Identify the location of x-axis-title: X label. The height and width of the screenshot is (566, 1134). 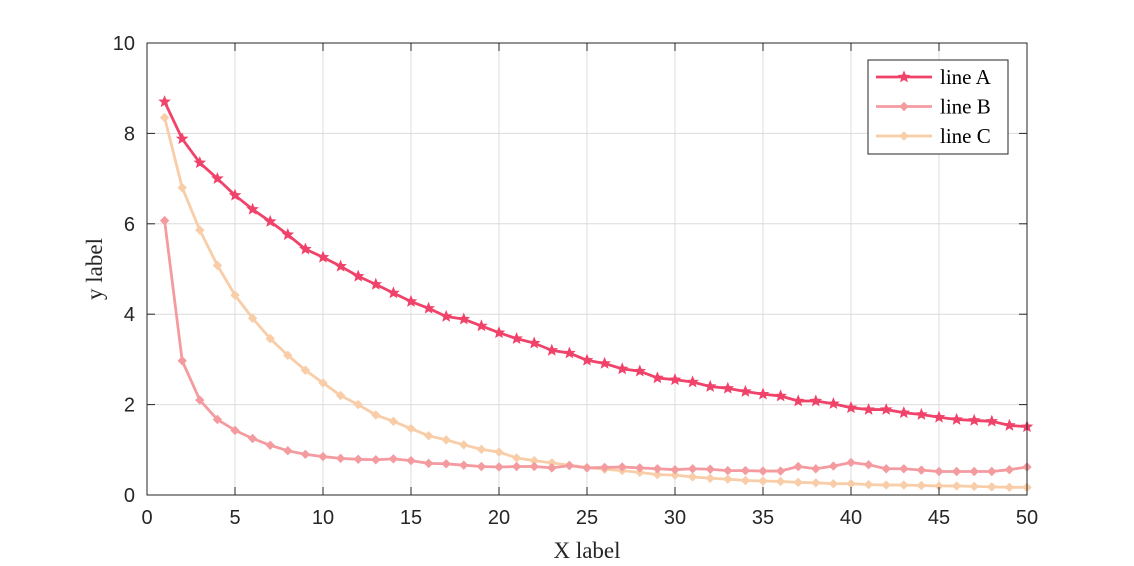
(586, 550).